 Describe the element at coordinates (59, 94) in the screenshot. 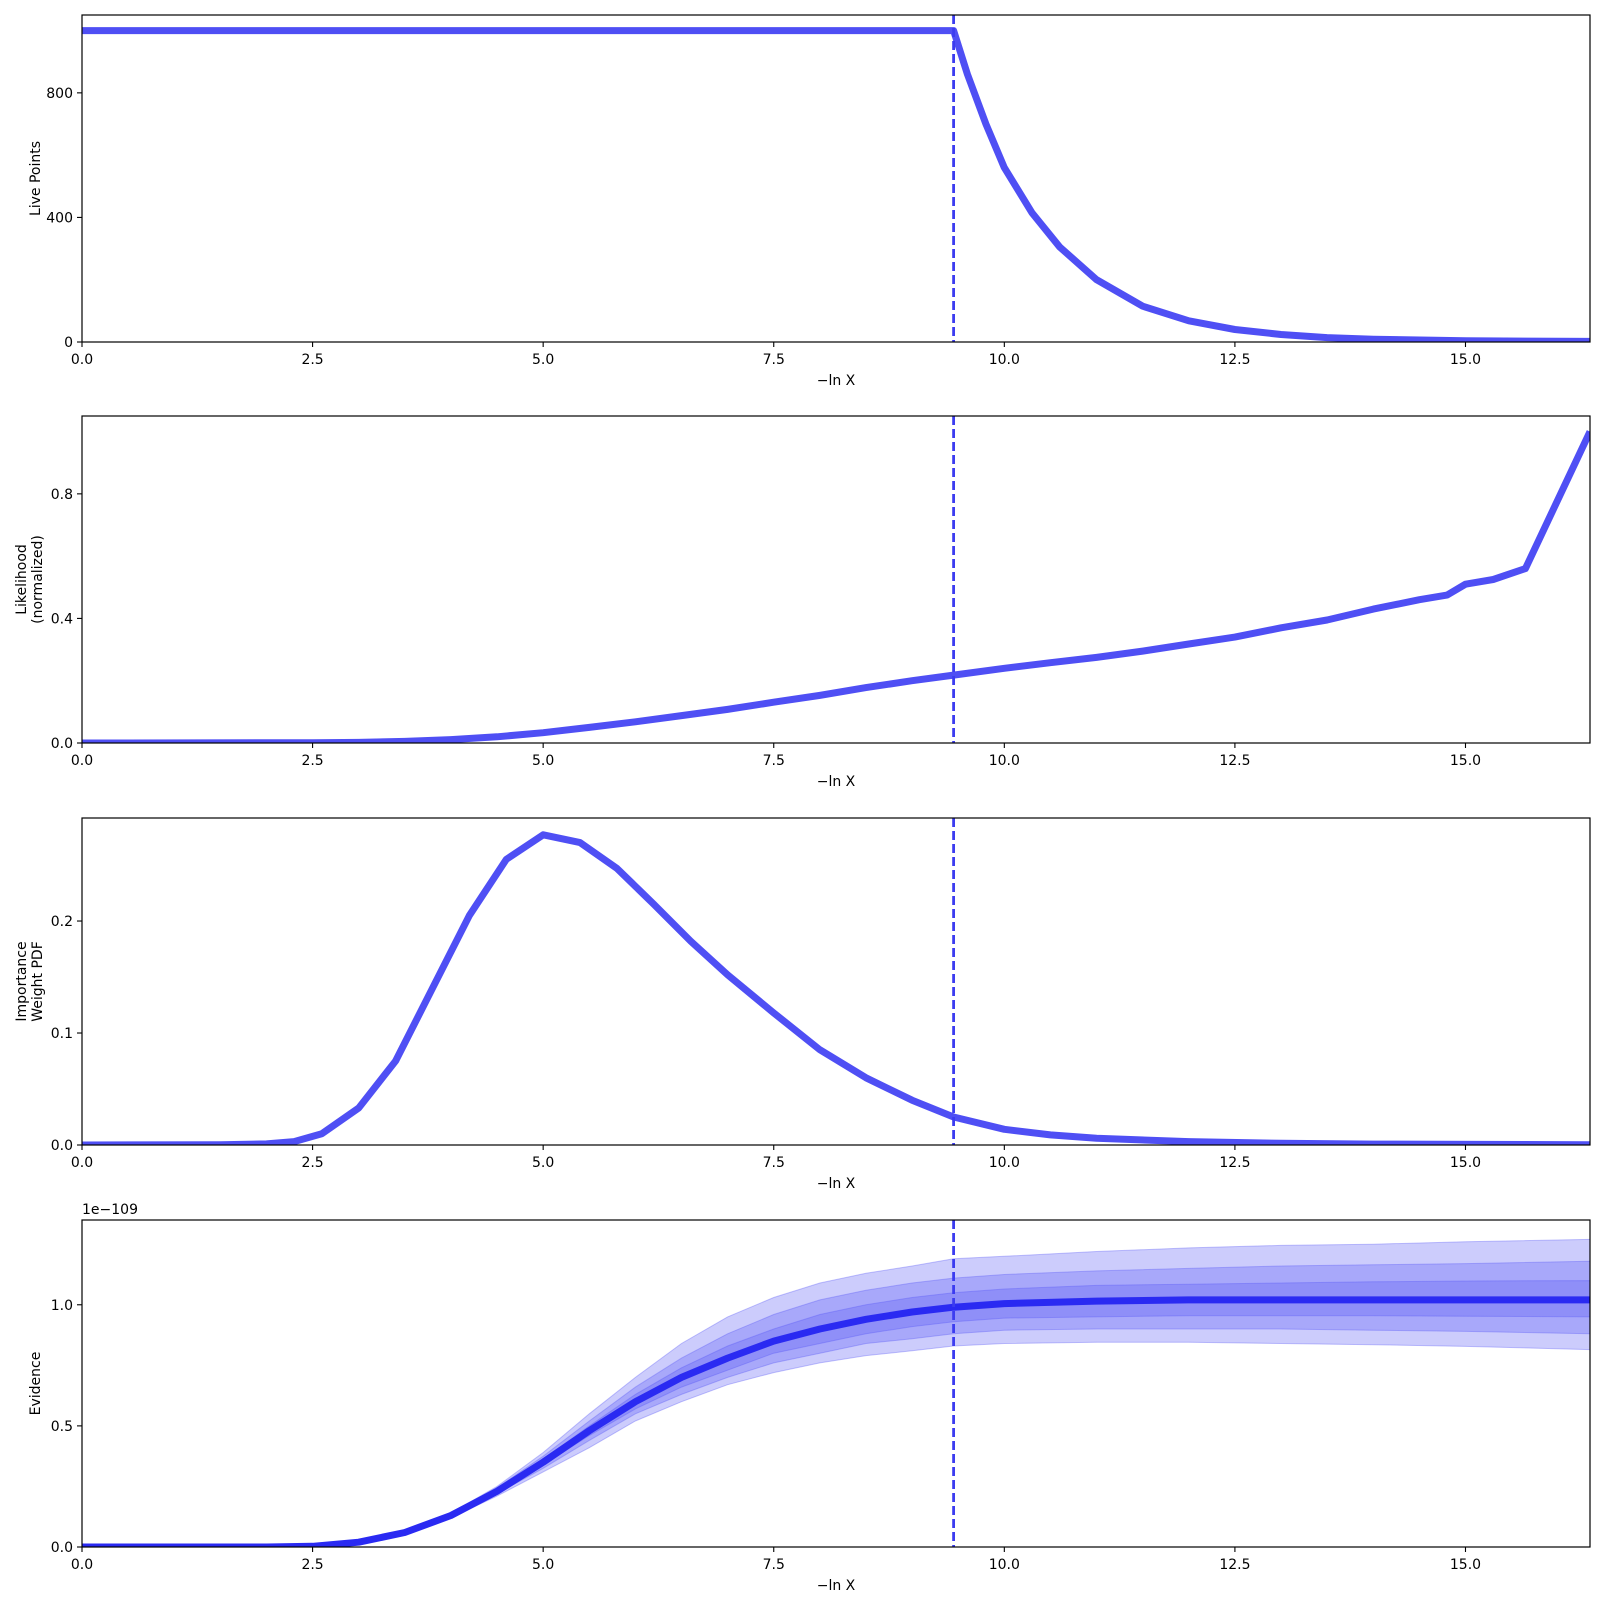

I see `y-tick-label: 800` at that location.